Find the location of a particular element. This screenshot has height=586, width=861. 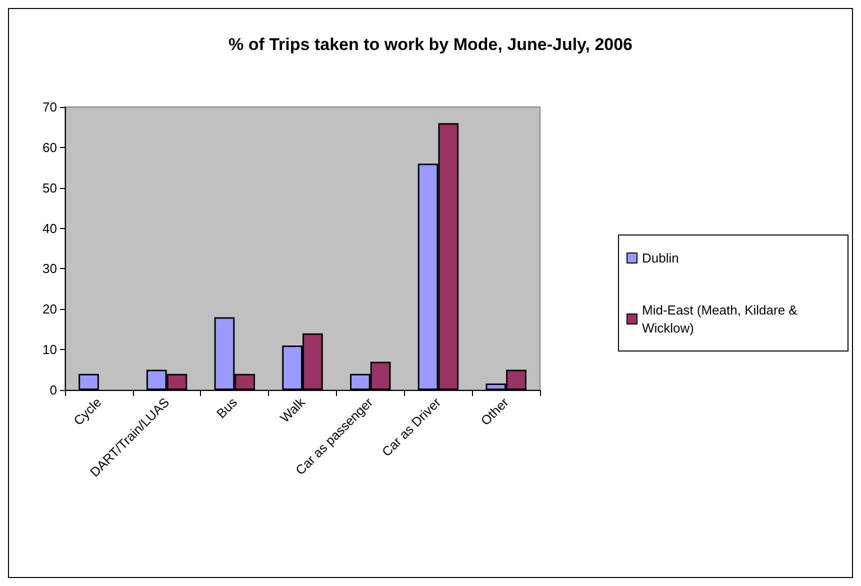

y-tick-label: 70 is located at coordinates (49, 107).